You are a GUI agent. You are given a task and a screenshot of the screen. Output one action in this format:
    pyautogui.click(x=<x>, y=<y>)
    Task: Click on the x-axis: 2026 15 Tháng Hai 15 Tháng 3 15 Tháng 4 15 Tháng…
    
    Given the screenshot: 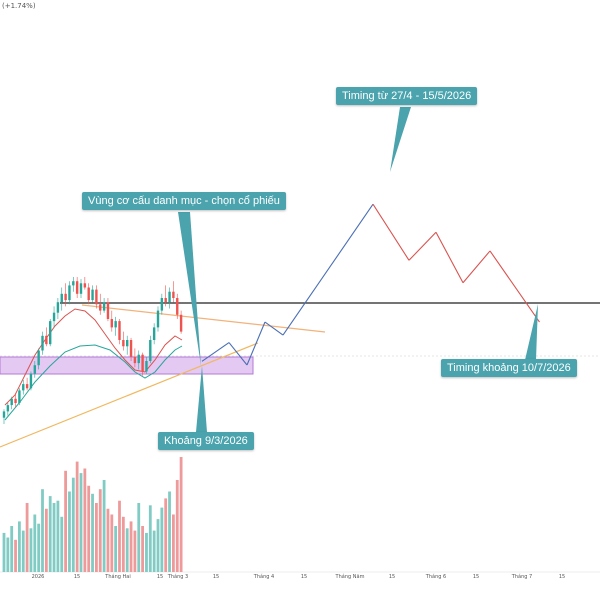 What is the action you would take?
    pyautogui.click(x=299, y=576)
    